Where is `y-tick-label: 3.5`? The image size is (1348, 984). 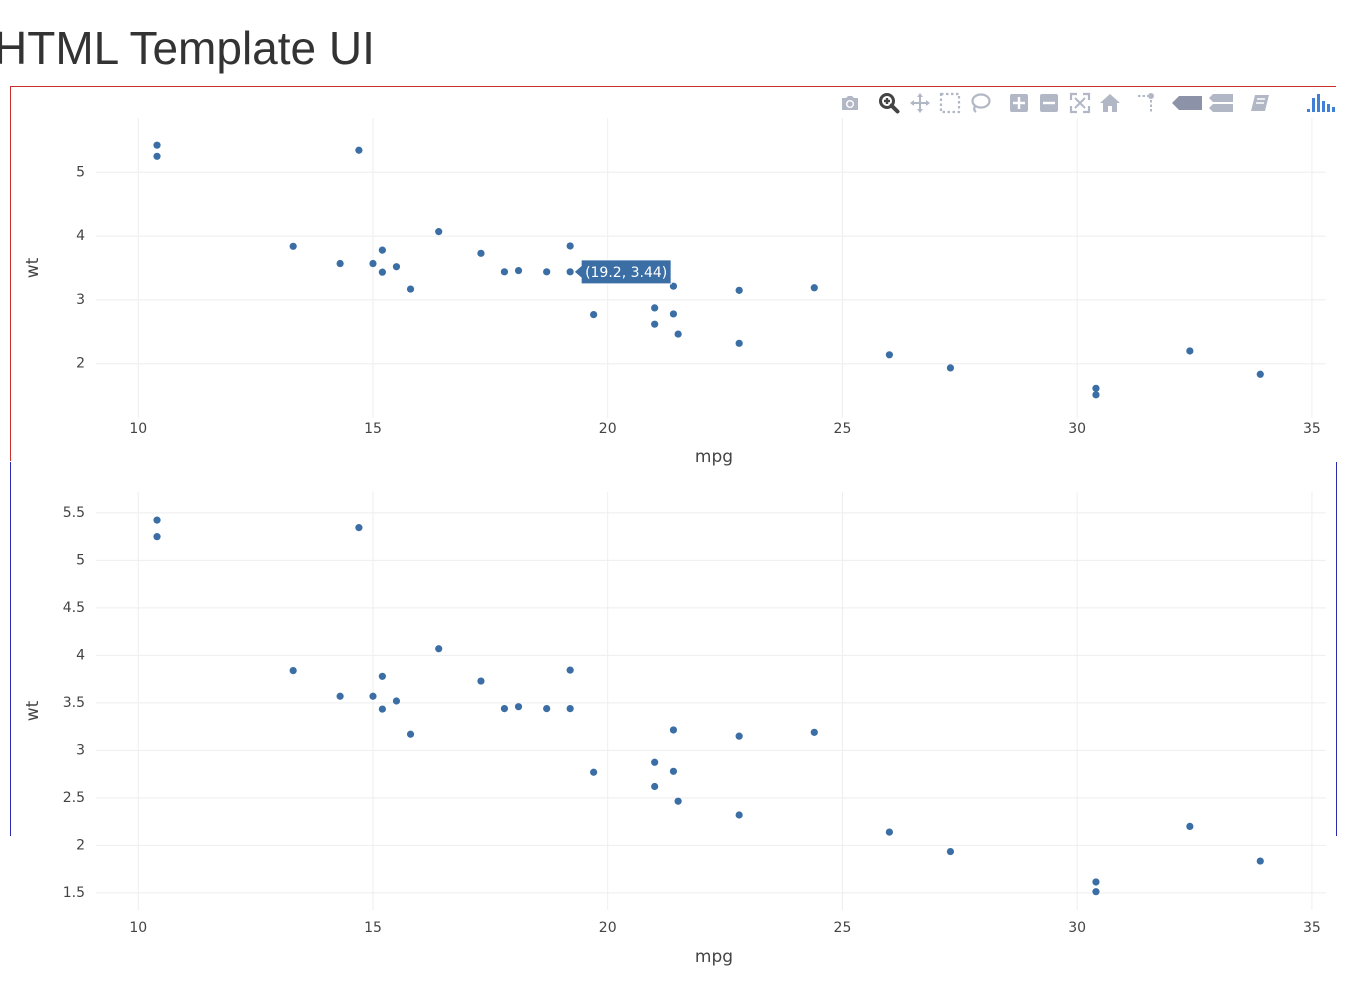
y-tick-label: 3.5 is located at coordinates (74, 703).